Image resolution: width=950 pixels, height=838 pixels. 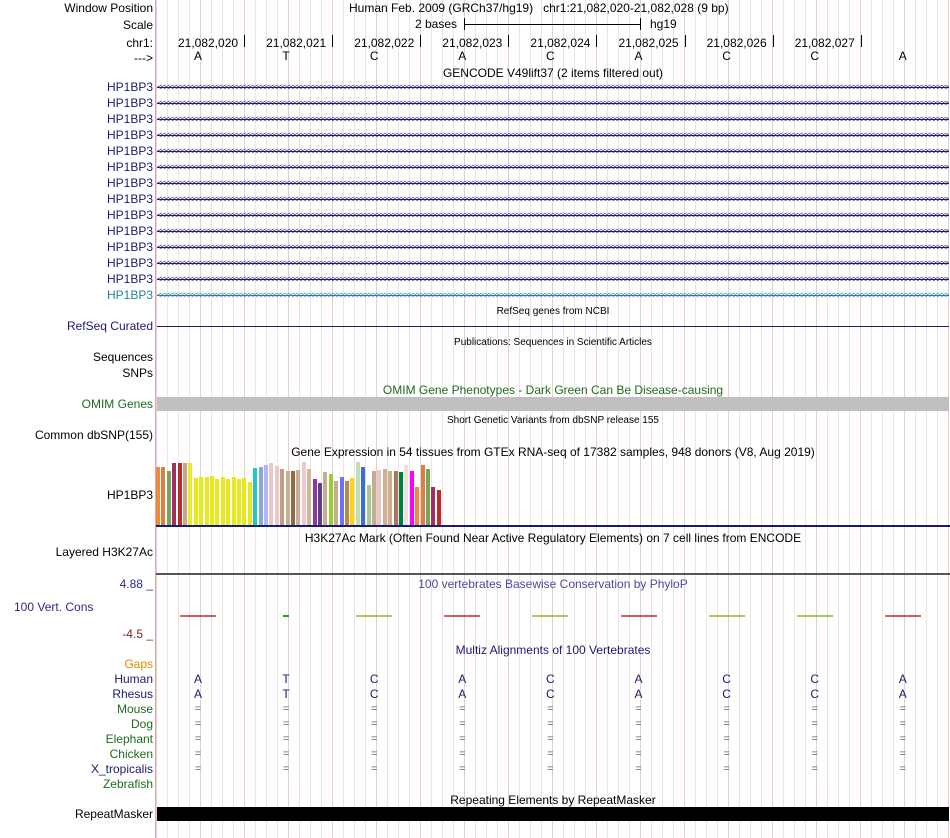 What do you see at coordinates (129, 495) in the screenshot?
I see `gtex-track-label: HP1BP3` at bounding box center [129, 495].